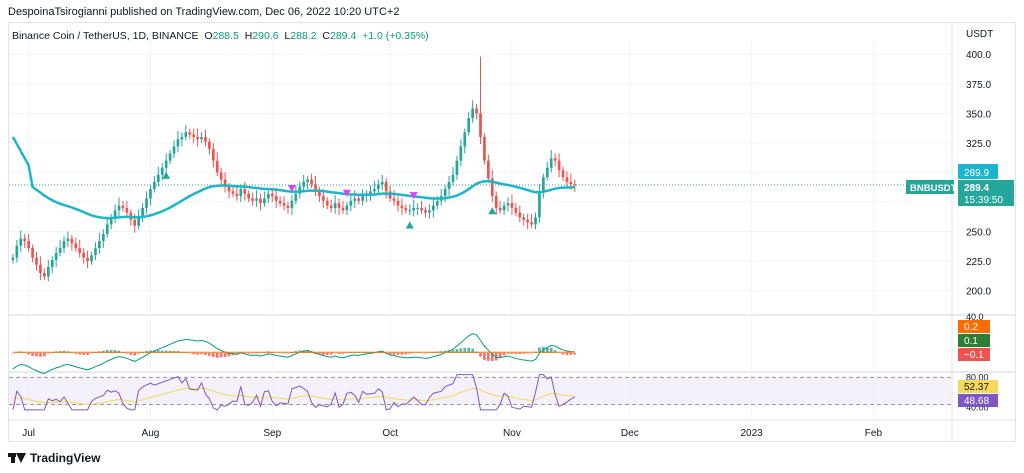  I want to click on low-value: 288.2, so click(303, 36).